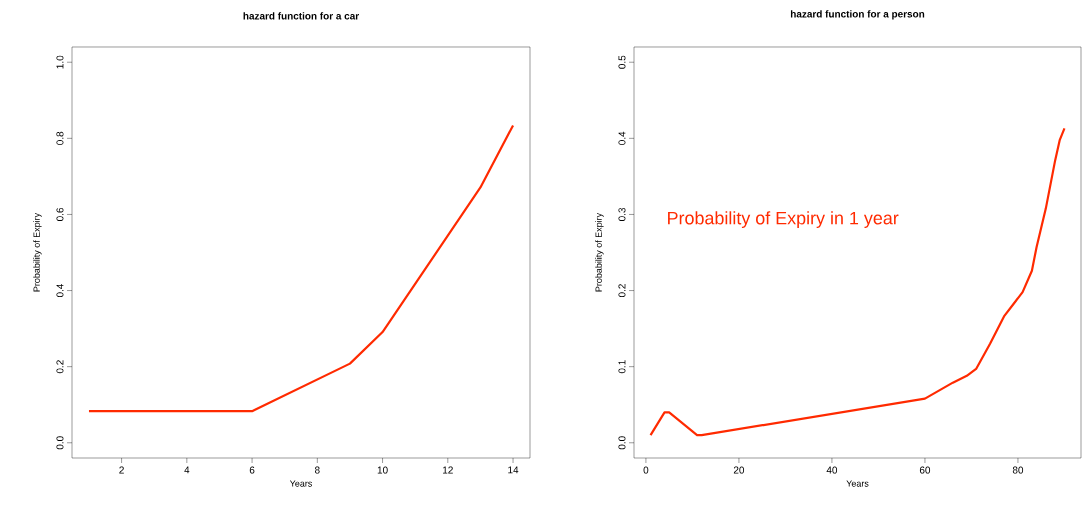  I want to click on x-tick-label: 8, so click(317, 470).